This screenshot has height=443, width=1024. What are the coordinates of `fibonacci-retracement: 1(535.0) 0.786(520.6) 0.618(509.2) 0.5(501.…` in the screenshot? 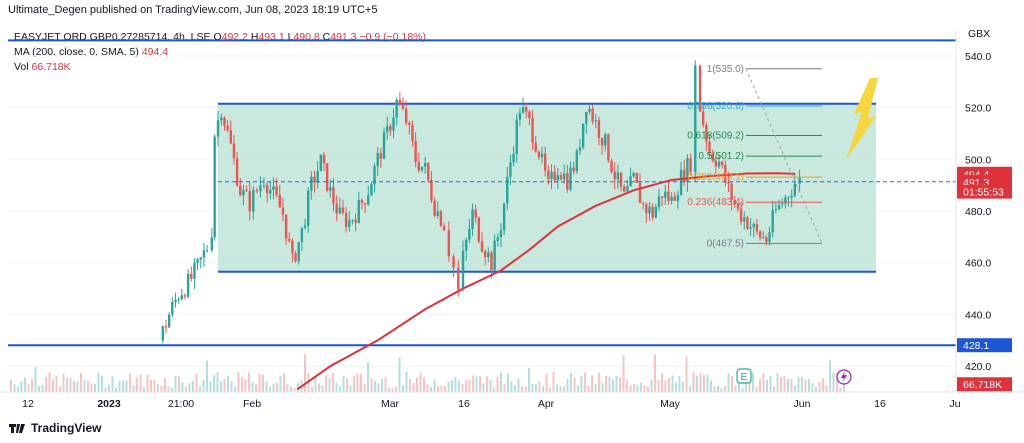 It's located at (755, 157).